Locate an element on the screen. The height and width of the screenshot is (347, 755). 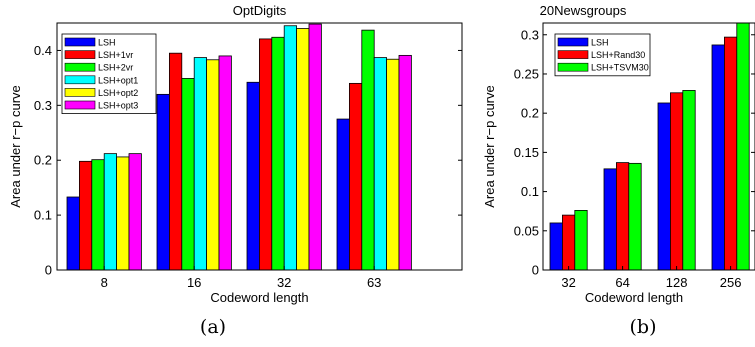
x-tick-label: 16 is located at coordinates (194, 282).